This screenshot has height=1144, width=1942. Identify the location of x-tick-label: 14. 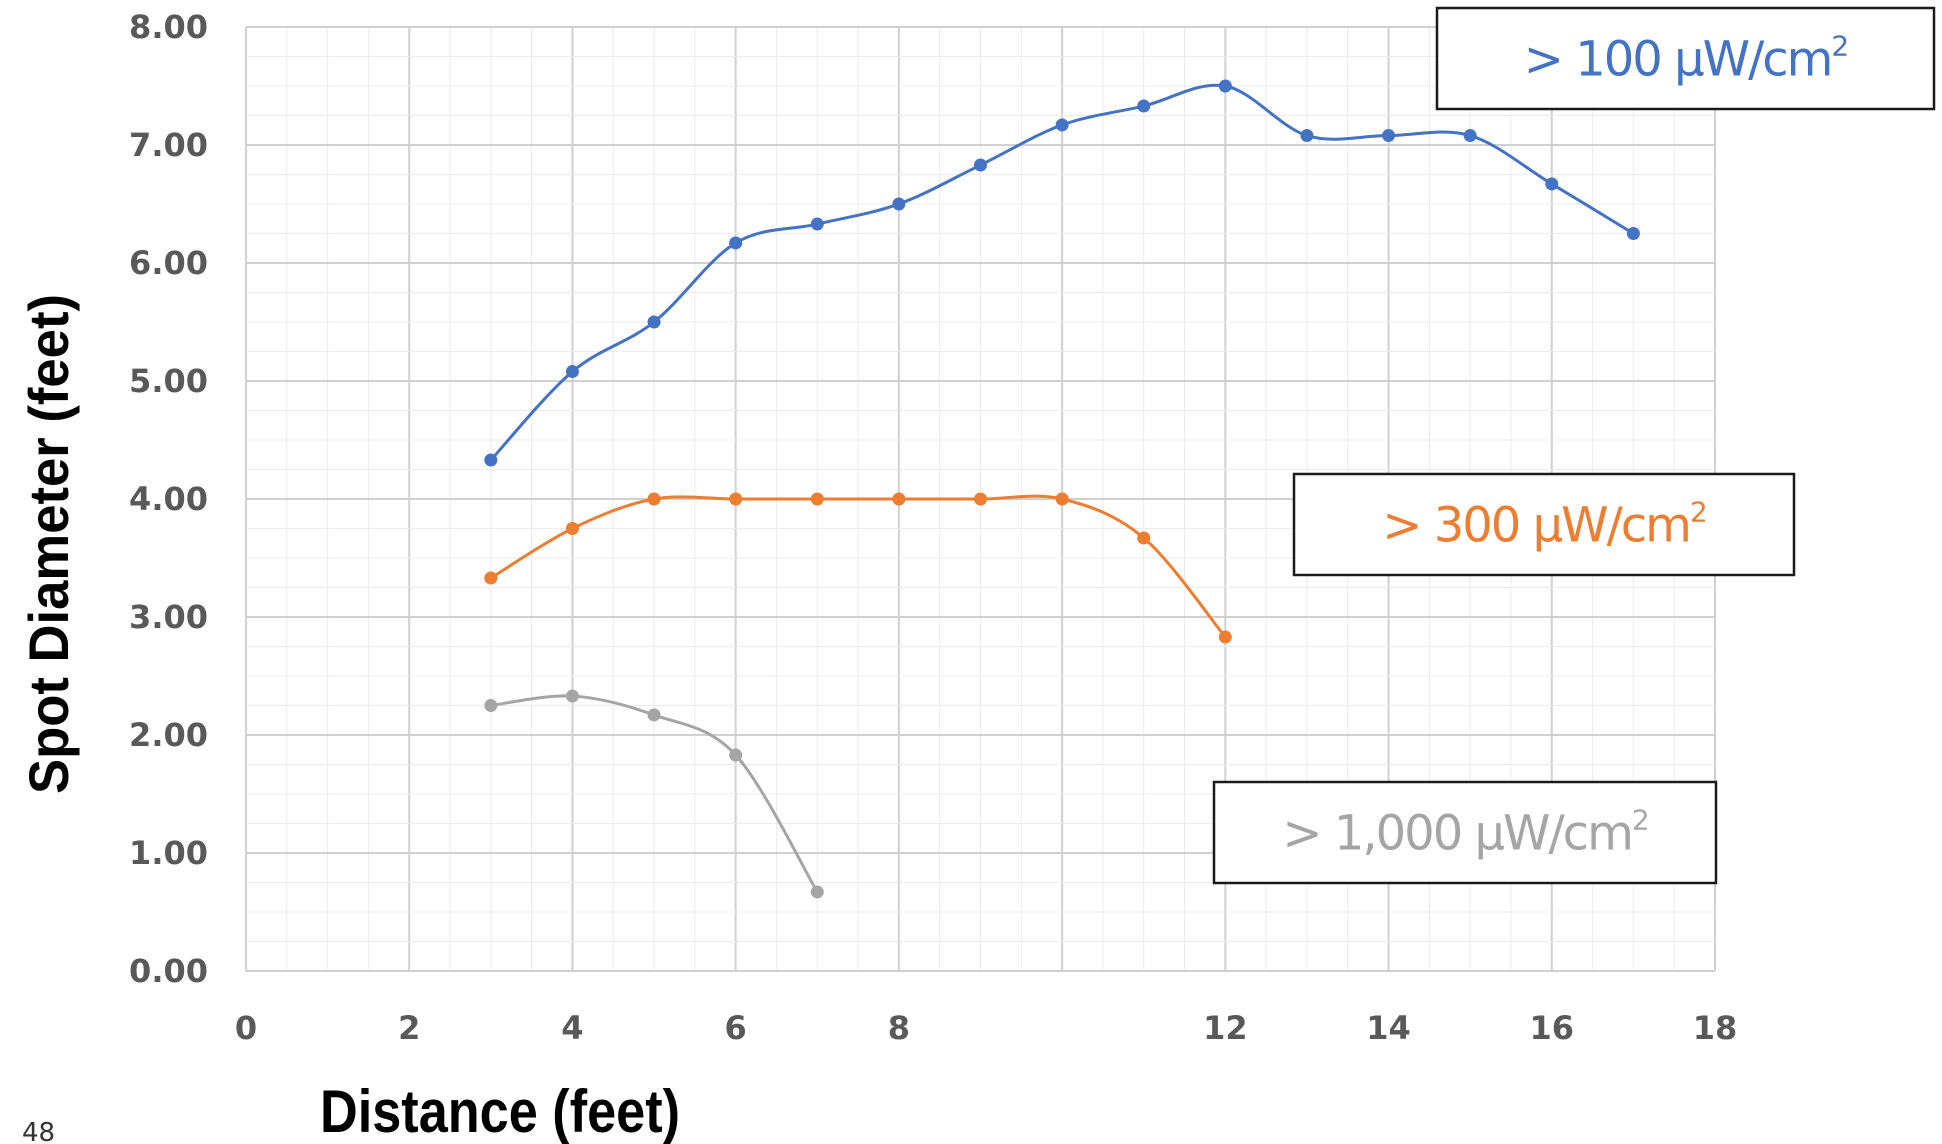
(1388, 1028).